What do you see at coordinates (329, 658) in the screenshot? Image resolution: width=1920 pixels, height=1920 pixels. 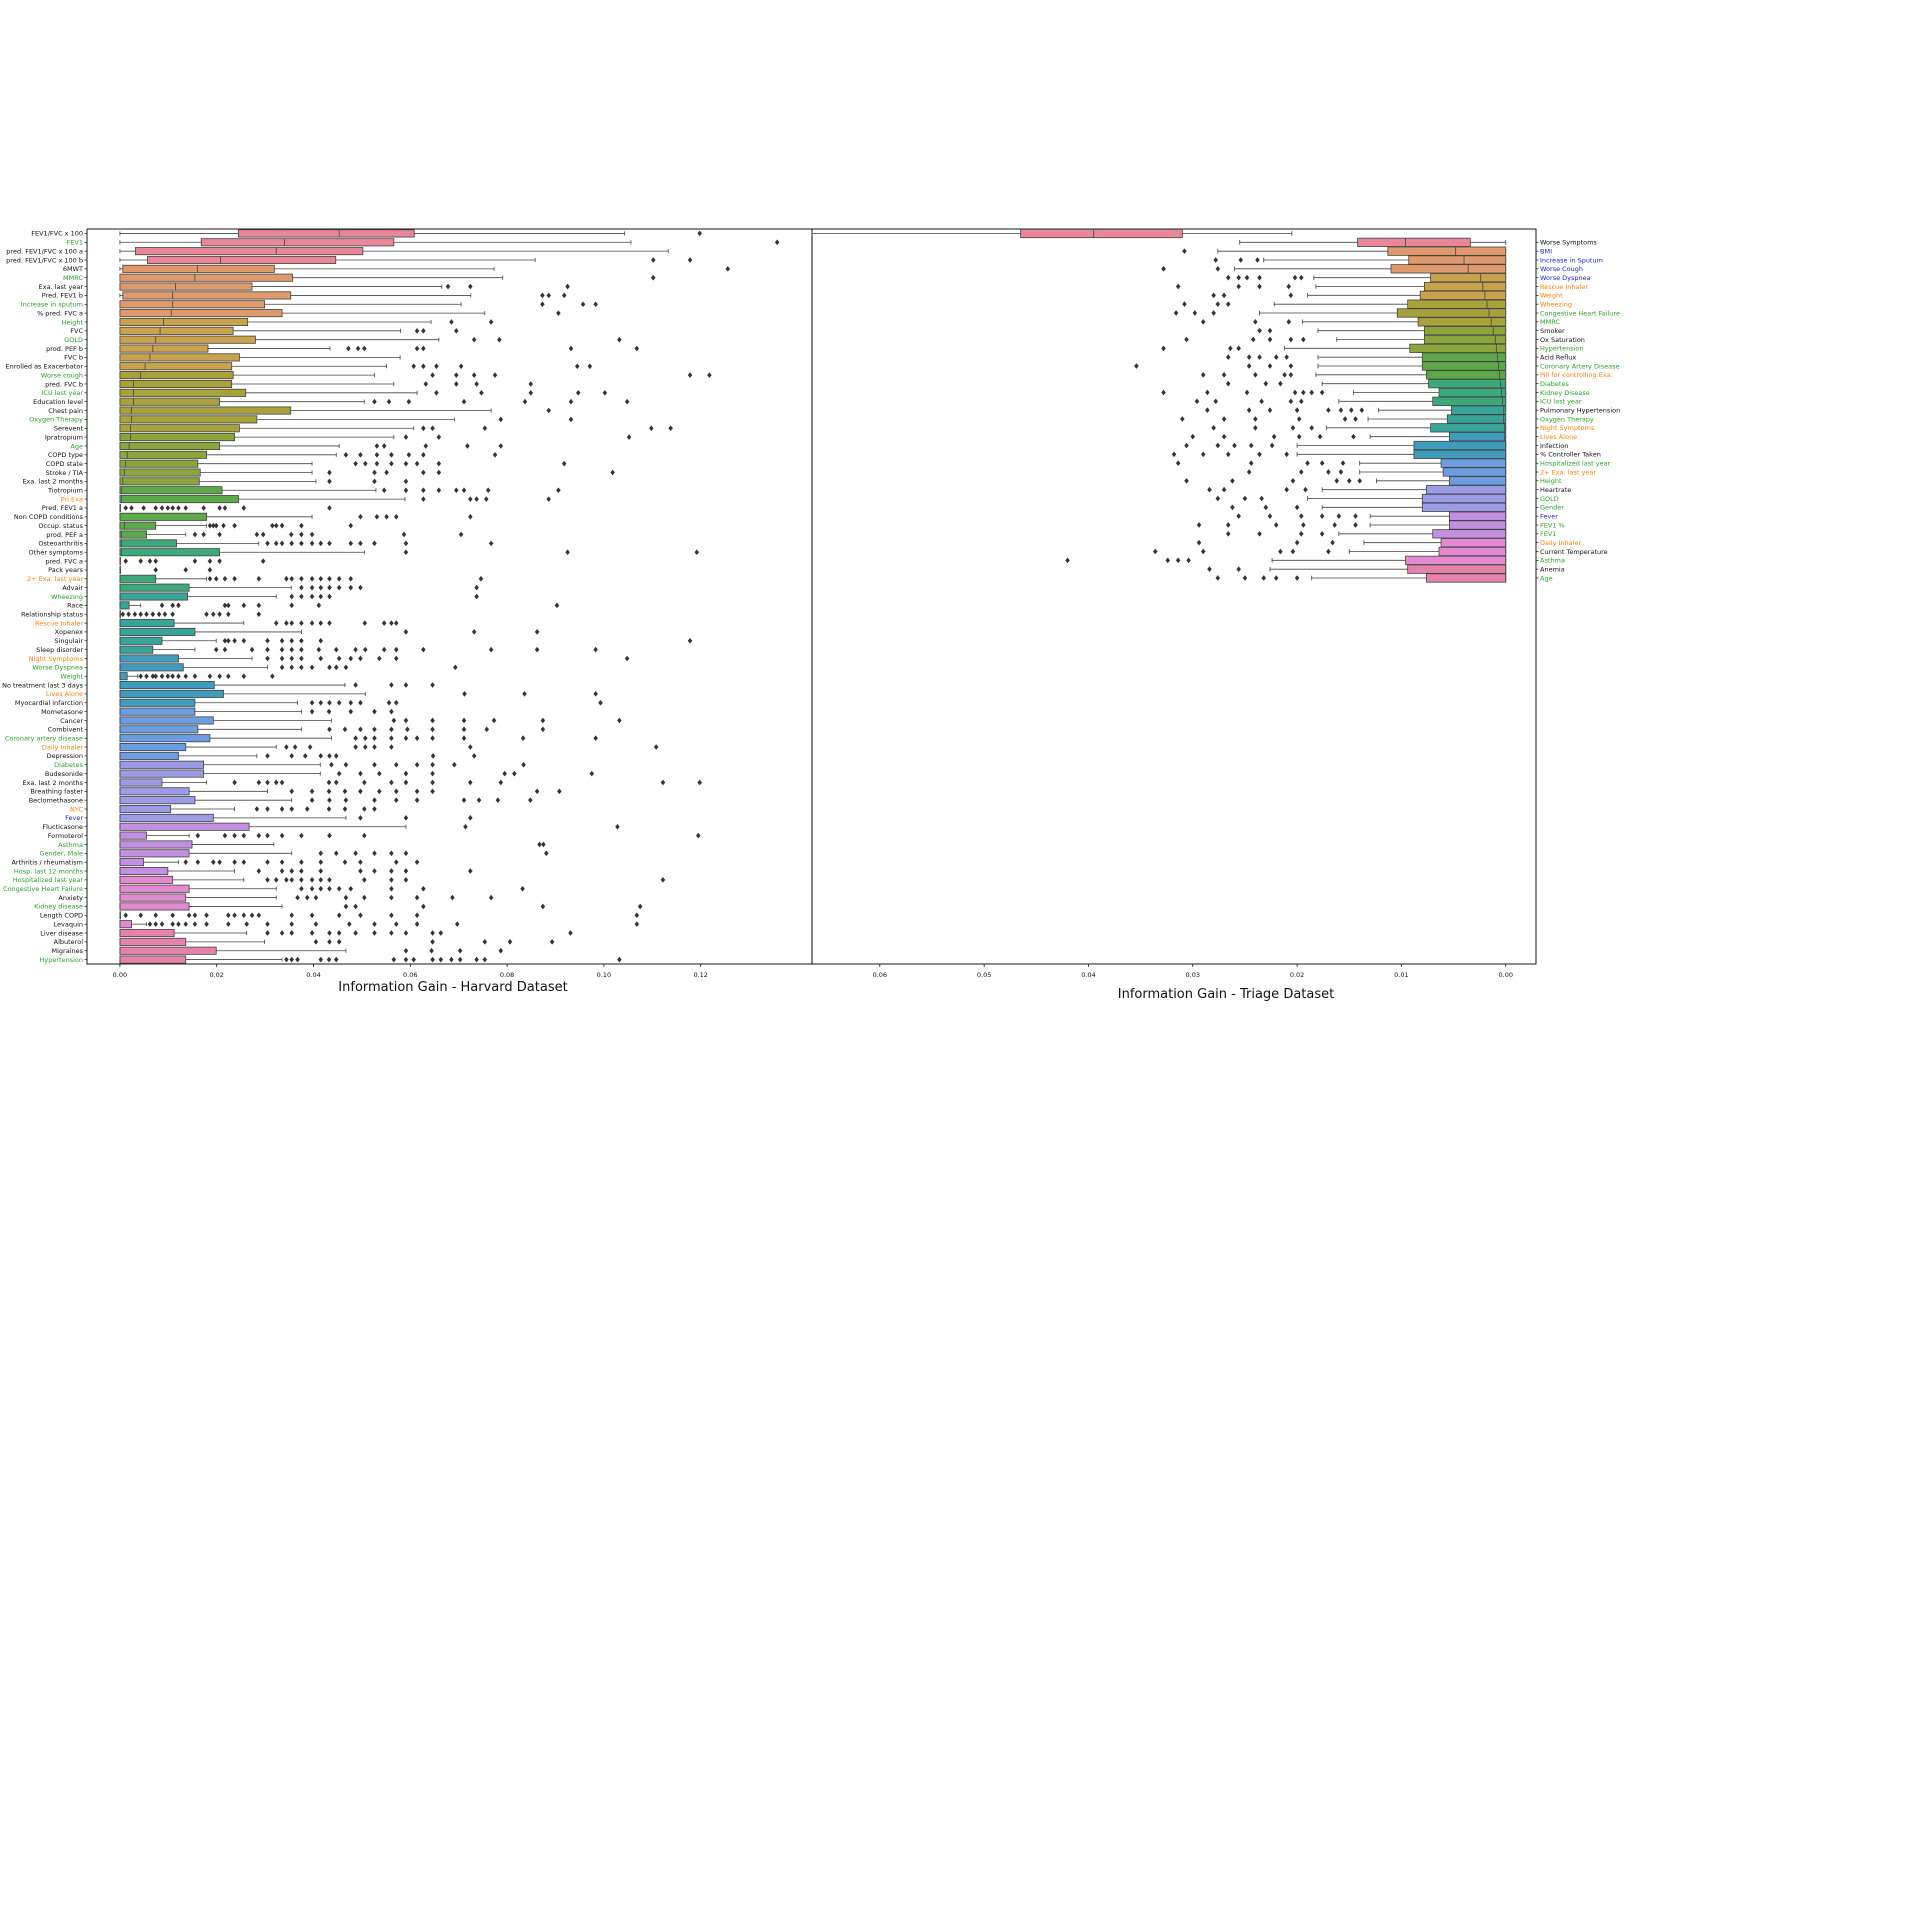 I see `box-row-night-symptoms: Night Symptoms` at bounding box center [329, 658].